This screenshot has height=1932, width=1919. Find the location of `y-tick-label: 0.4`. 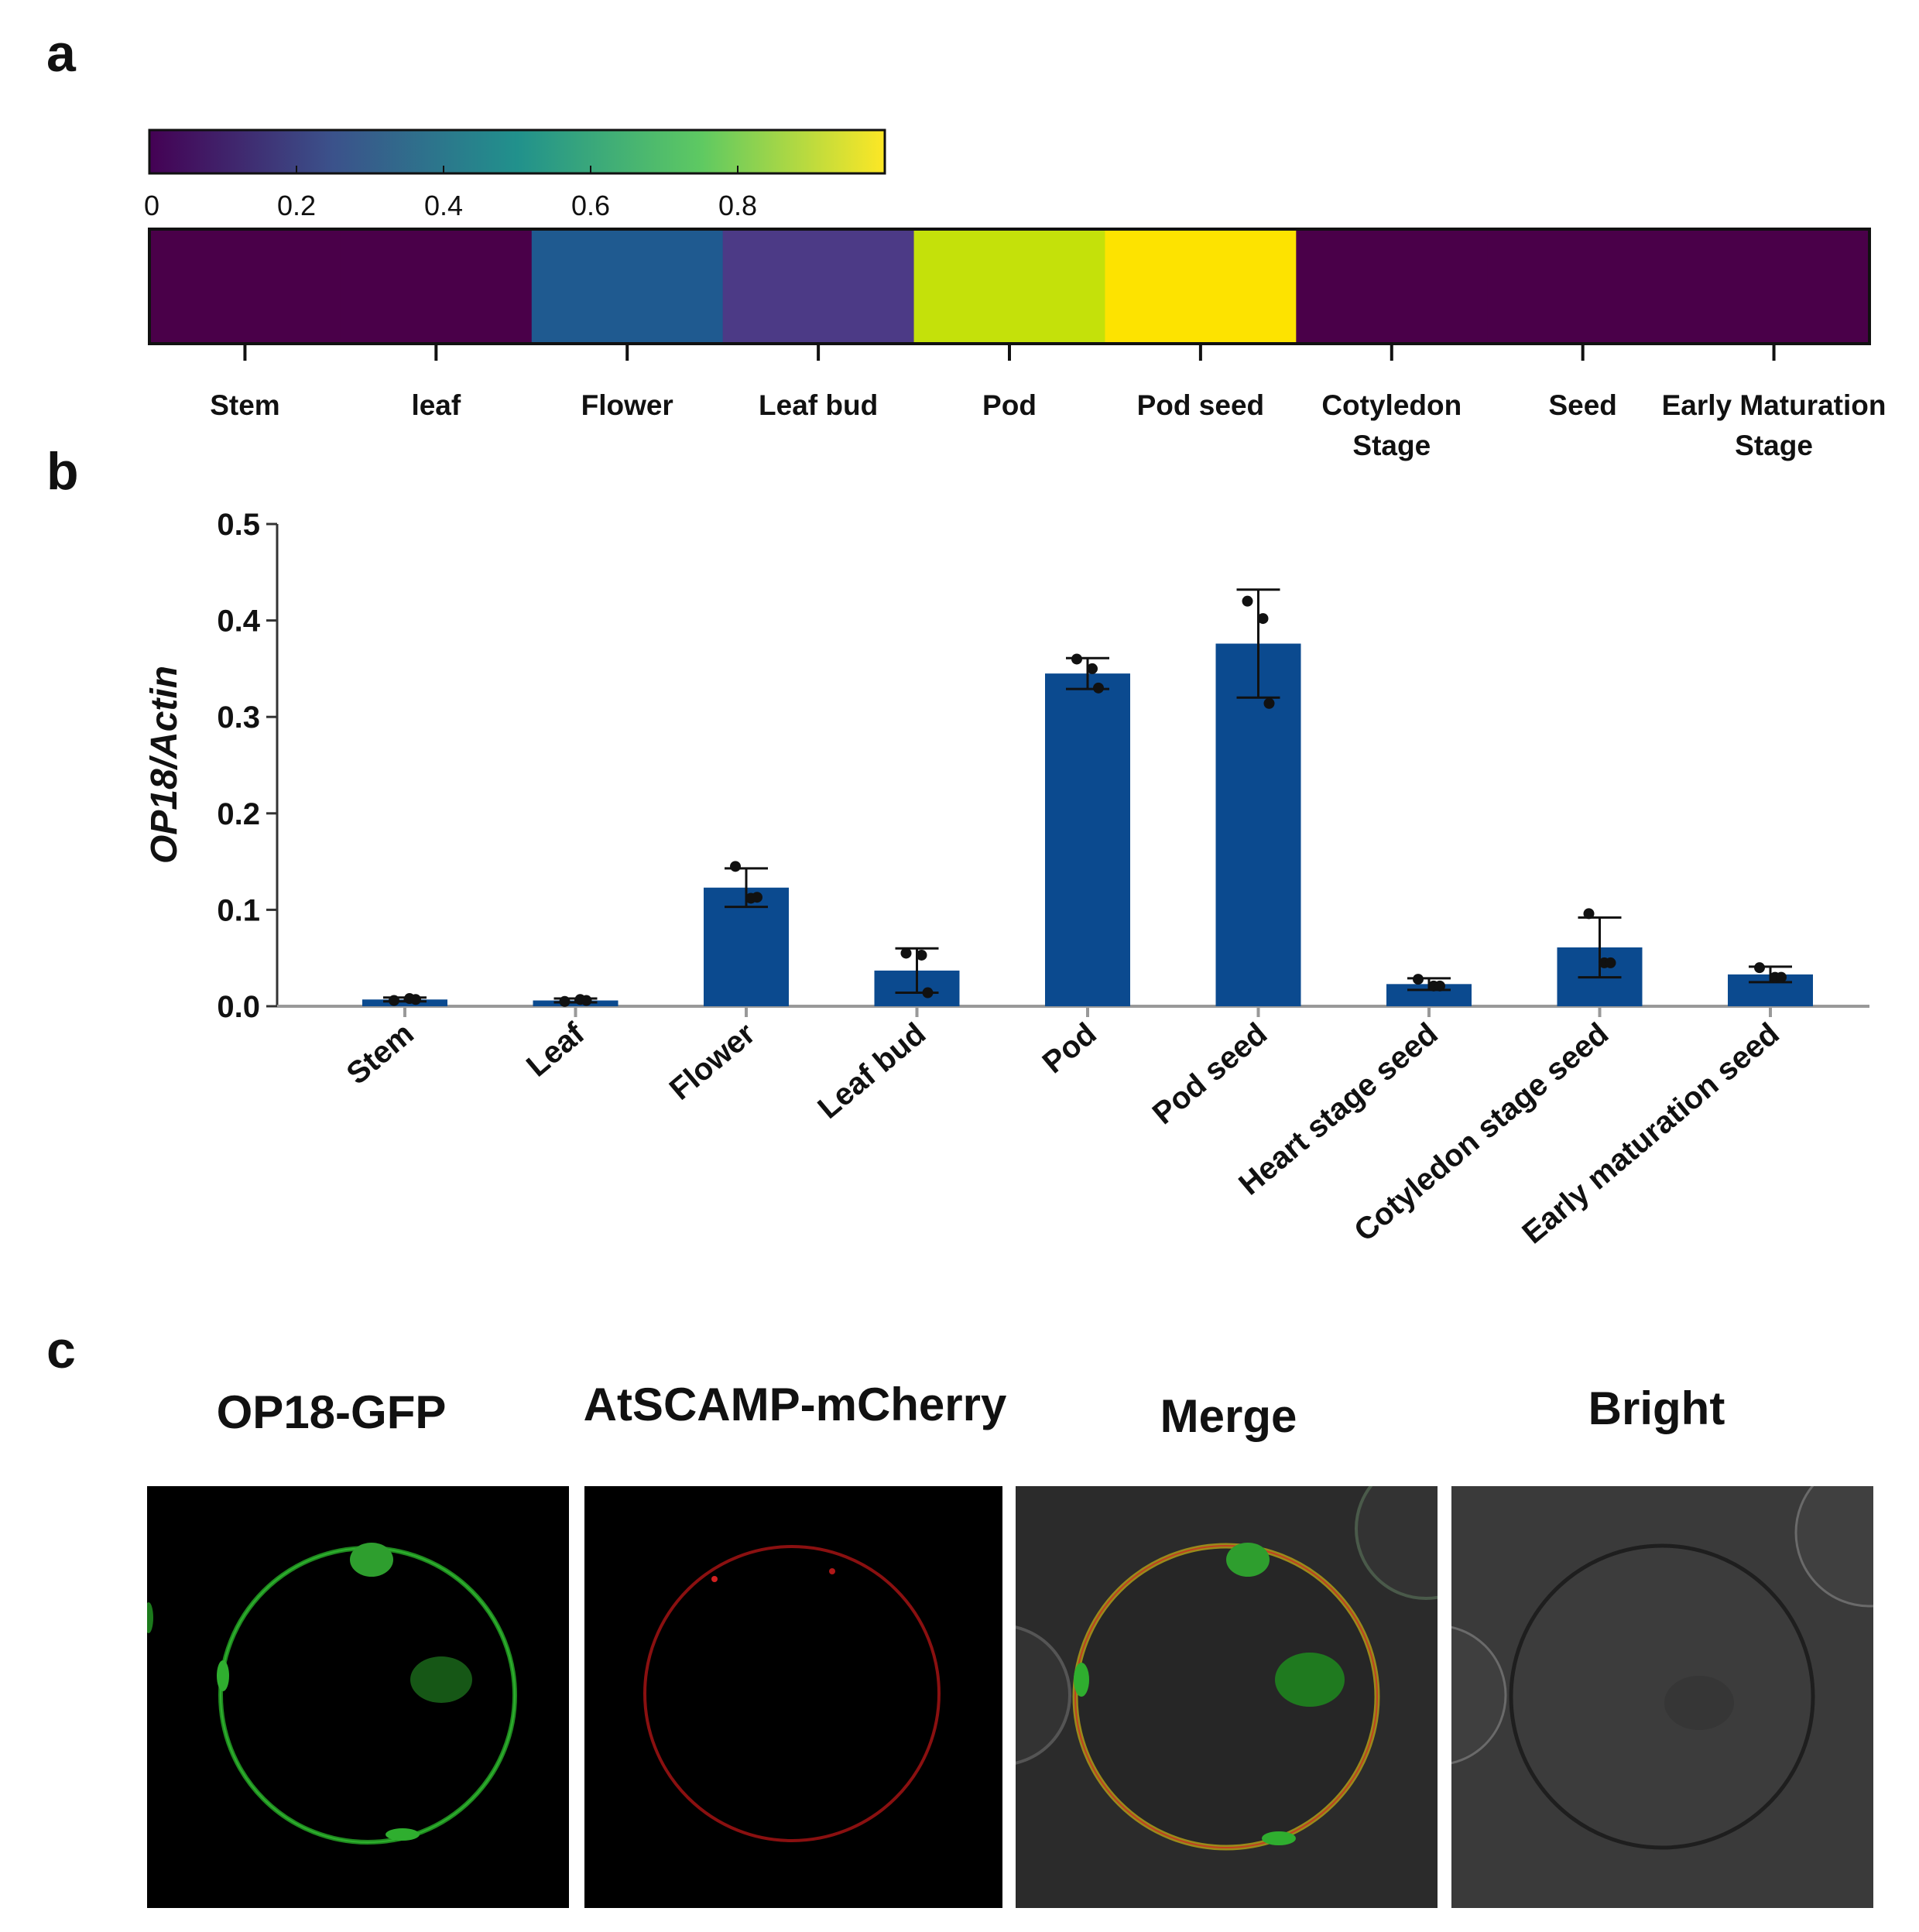

y-tick-label: 0.4 is located at coordinates (239, 622).